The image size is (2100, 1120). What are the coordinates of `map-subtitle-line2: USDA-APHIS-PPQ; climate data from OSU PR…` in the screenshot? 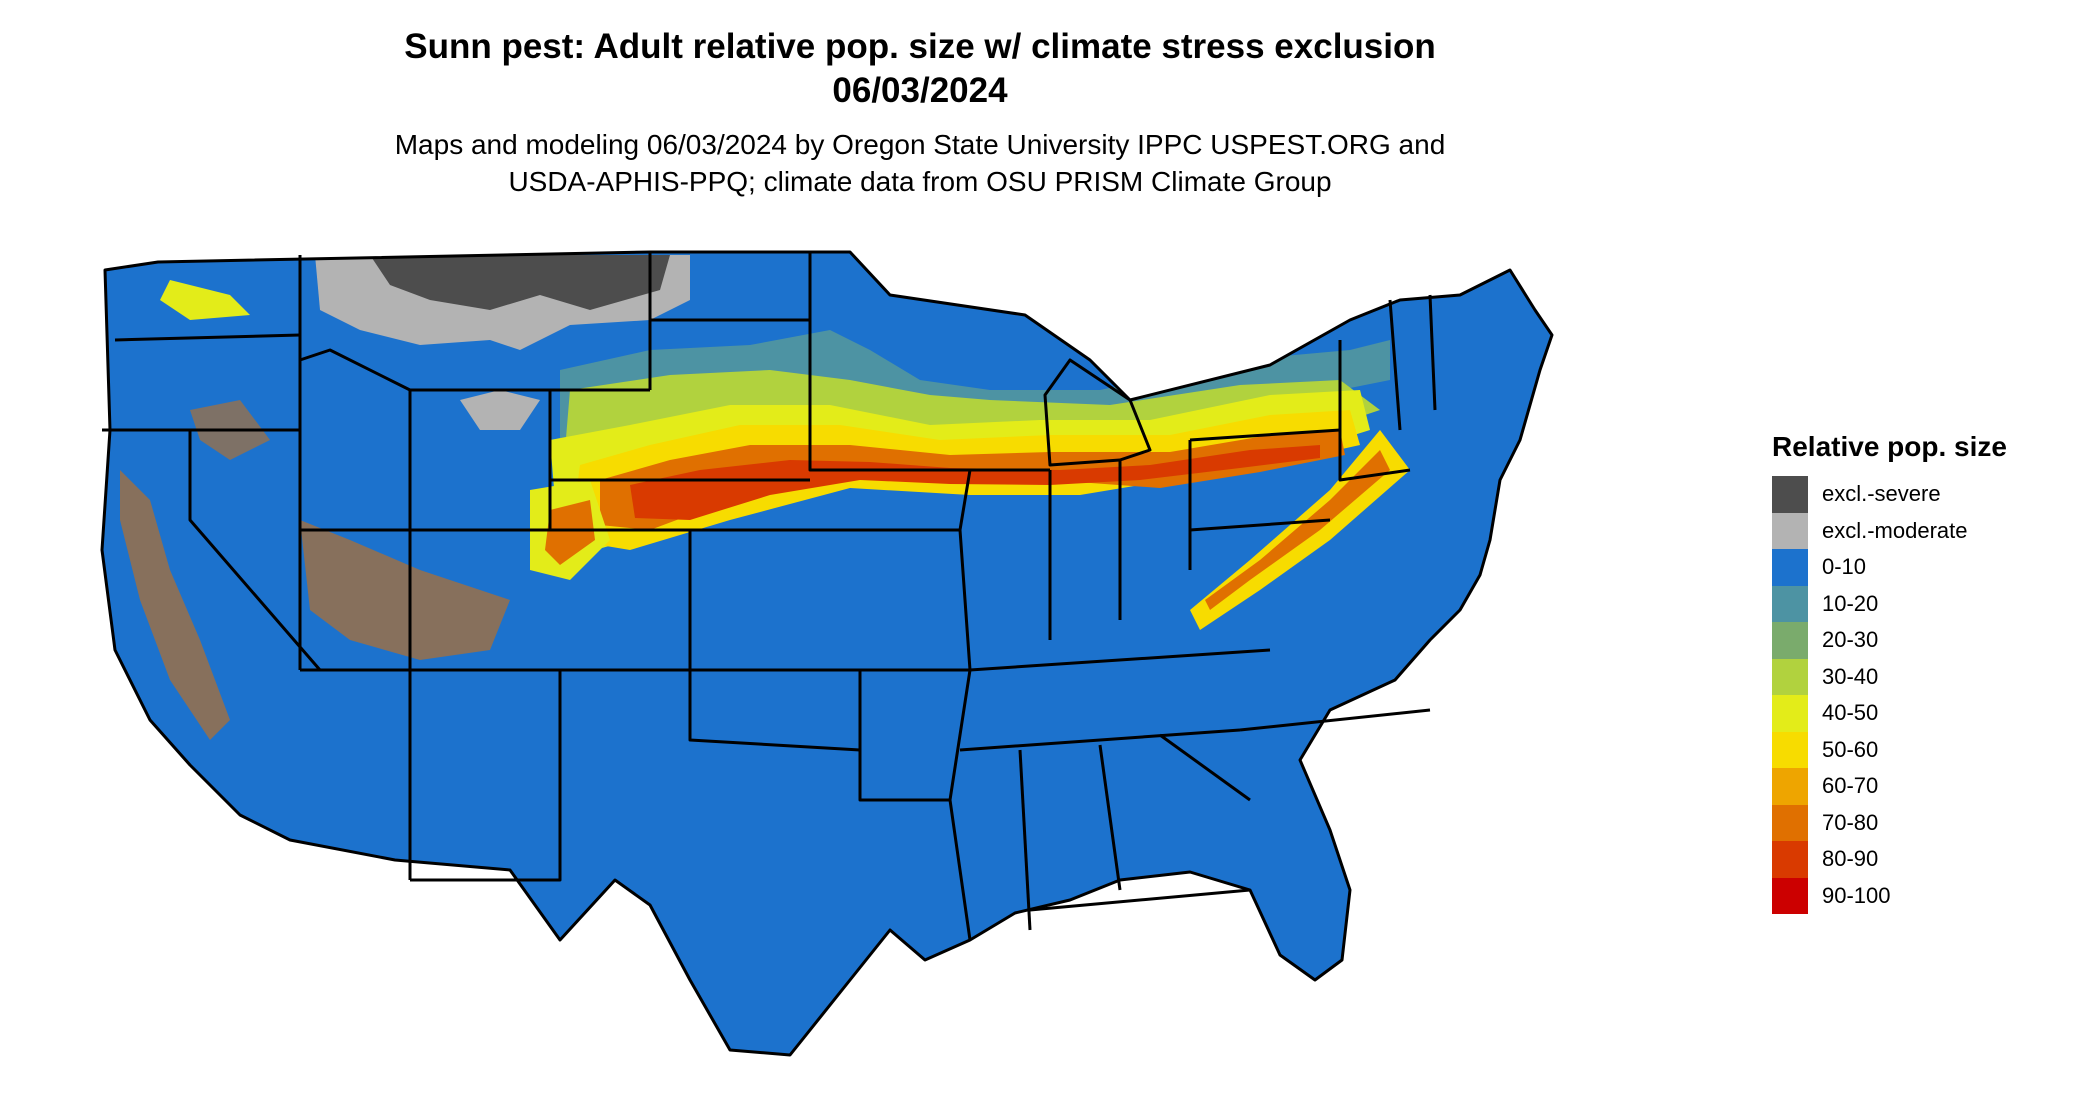 It's located at (920, 181).